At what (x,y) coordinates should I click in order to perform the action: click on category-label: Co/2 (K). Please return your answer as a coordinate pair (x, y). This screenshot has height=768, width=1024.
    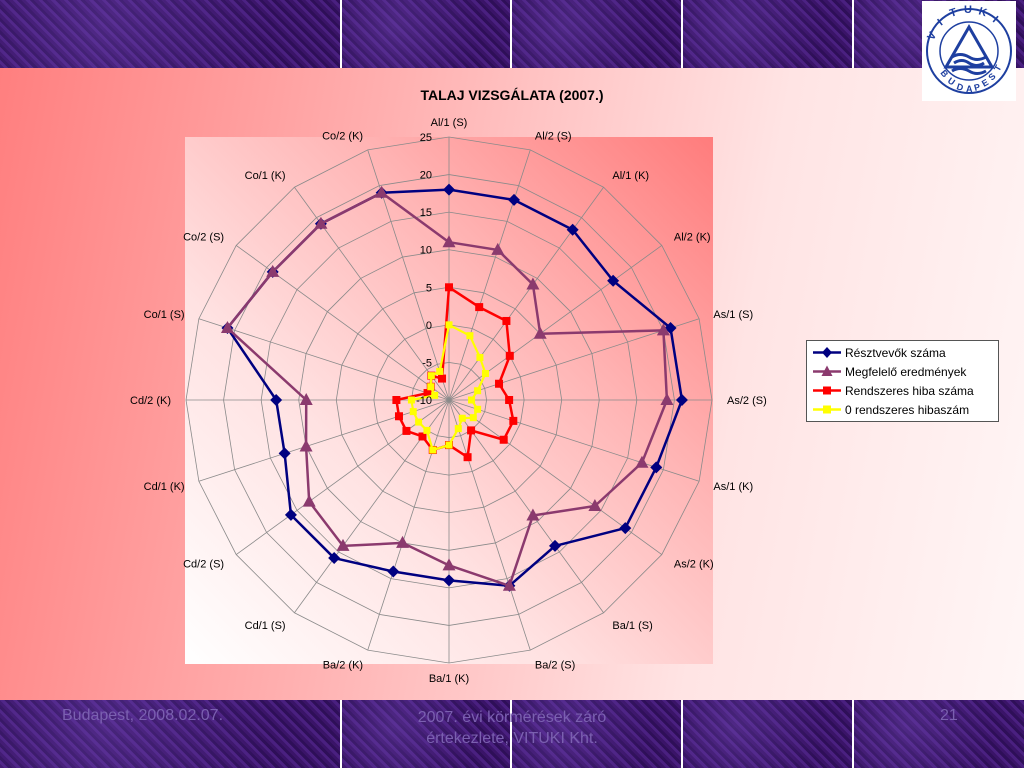
    Looking at the image, I should click on (342, 137).